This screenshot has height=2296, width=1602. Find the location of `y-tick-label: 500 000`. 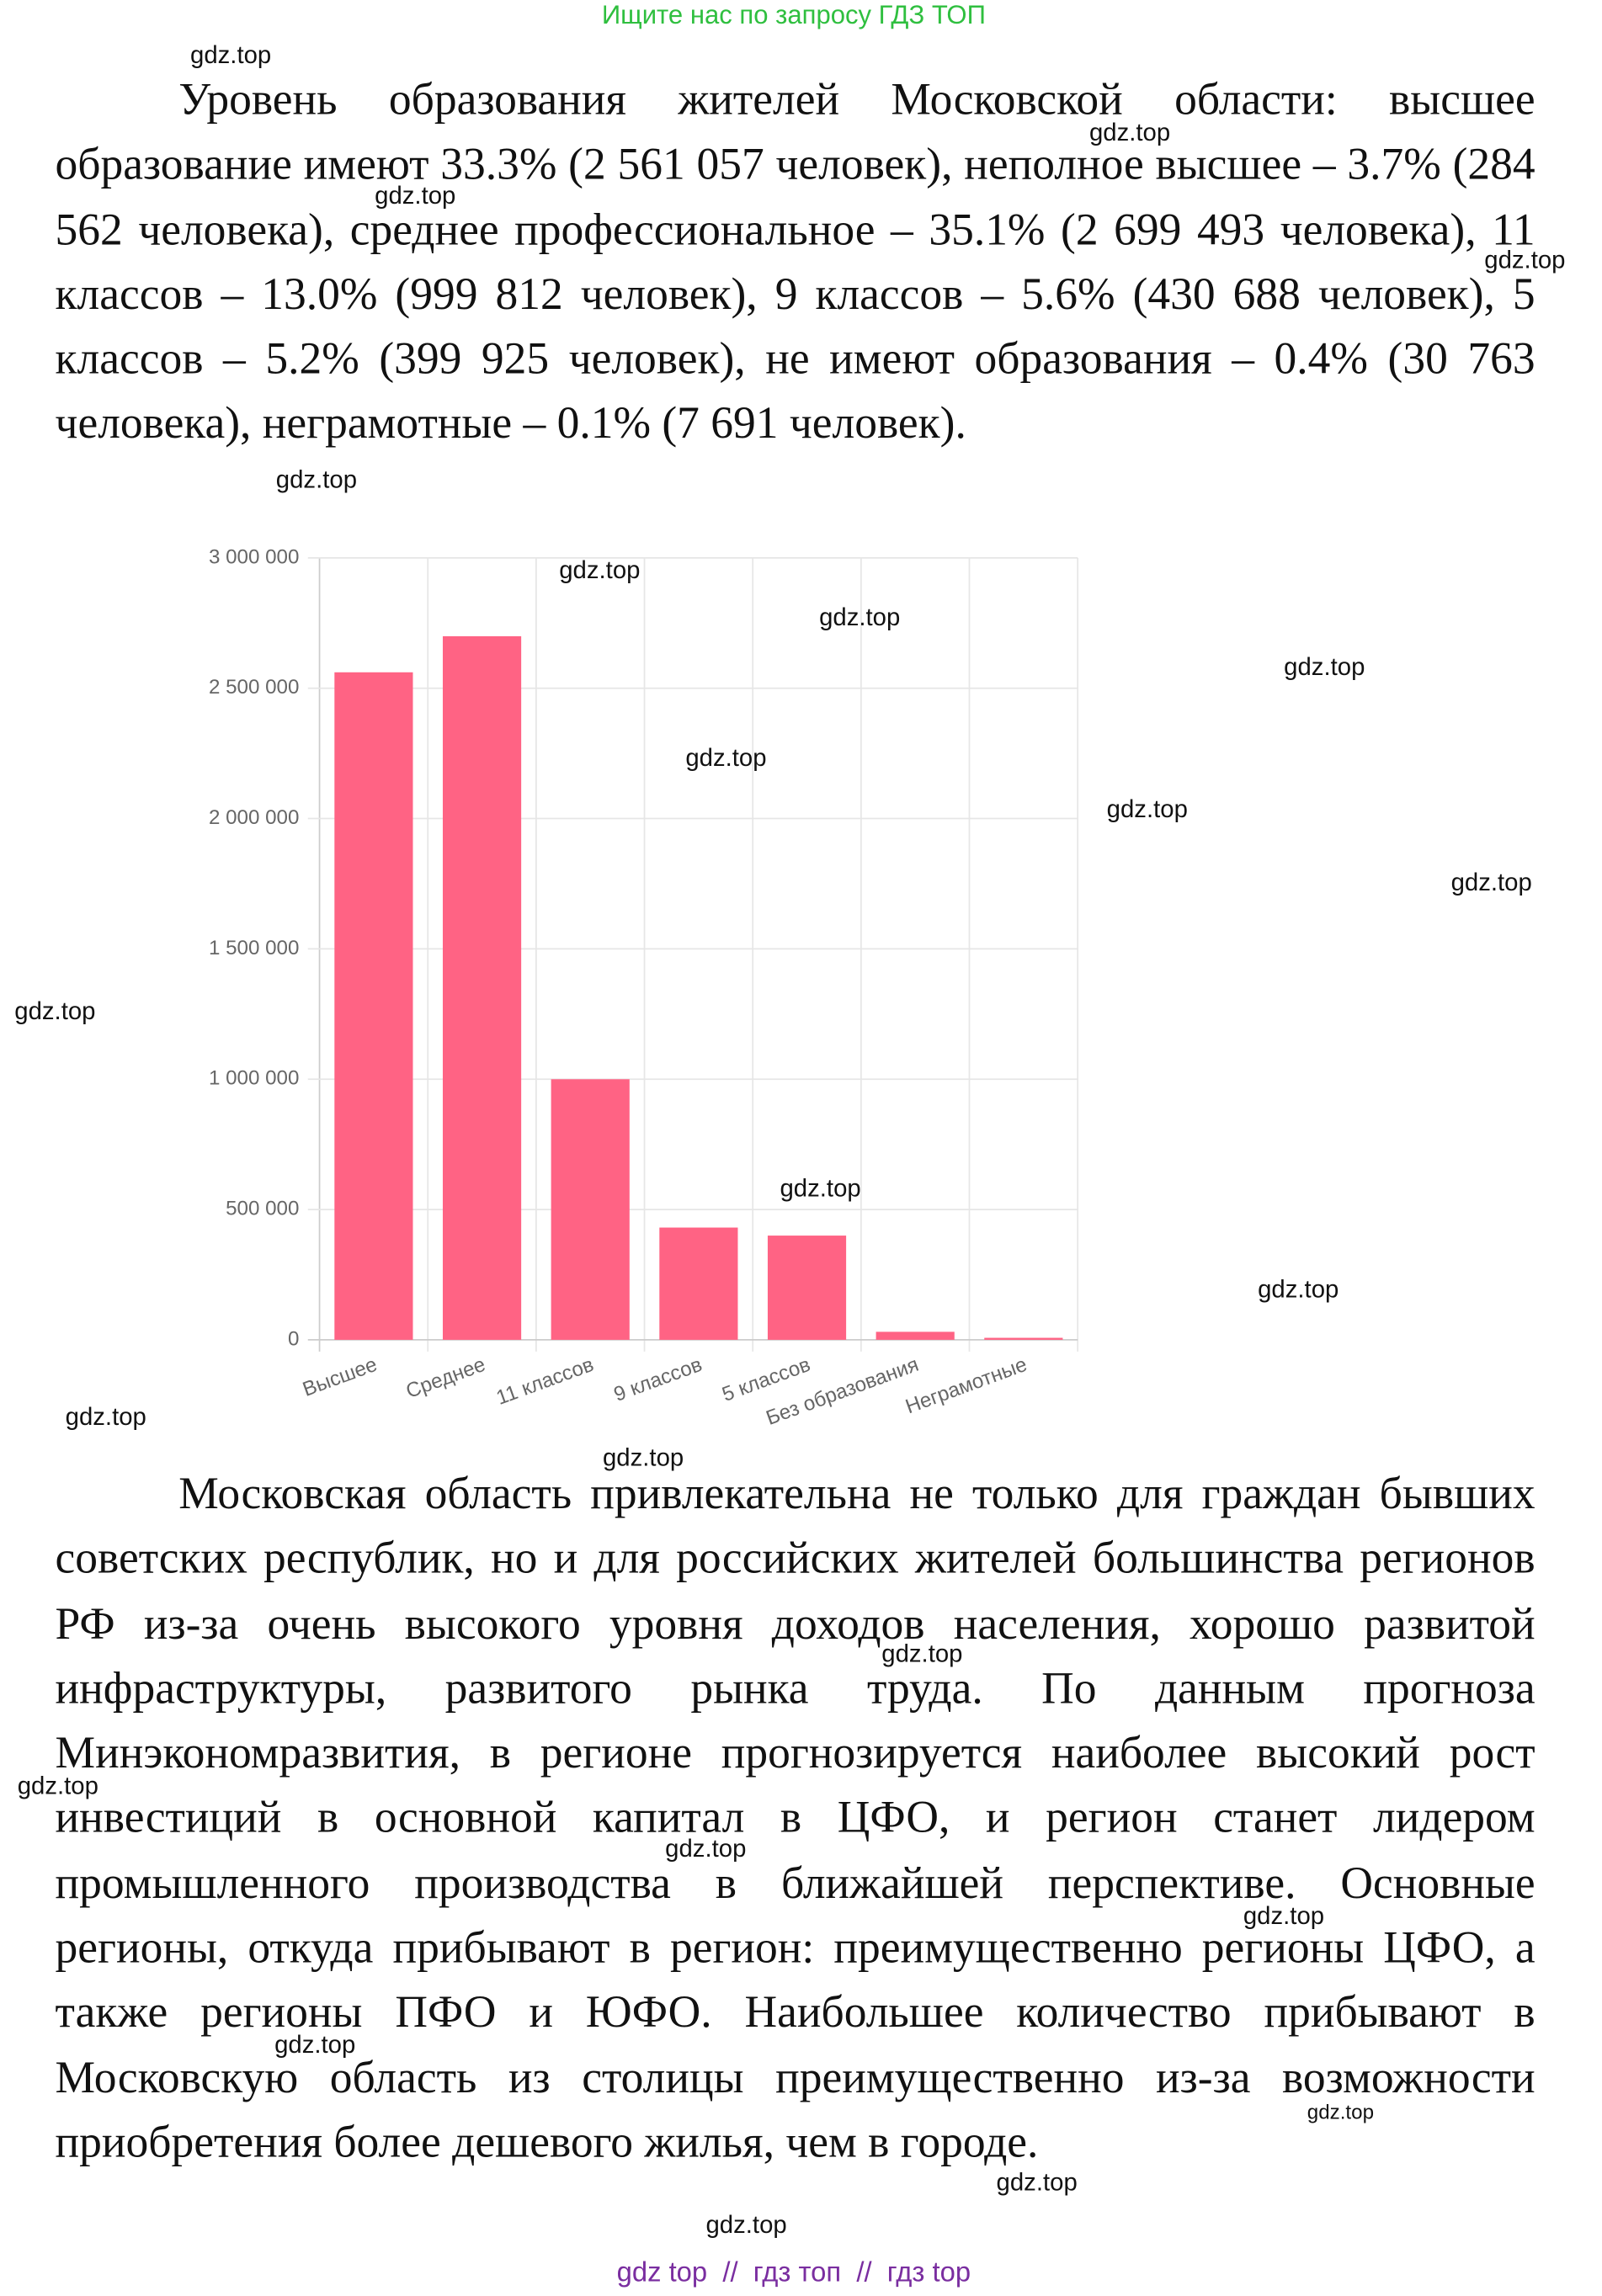

y-tick-label: 500 000 is located at coordinates (262, 1208).